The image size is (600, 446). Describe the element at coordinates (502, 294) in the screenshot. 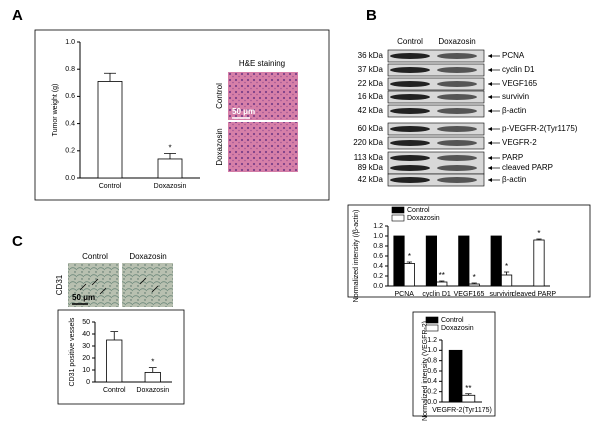

I see `x-tick-label: survivin` at that location.